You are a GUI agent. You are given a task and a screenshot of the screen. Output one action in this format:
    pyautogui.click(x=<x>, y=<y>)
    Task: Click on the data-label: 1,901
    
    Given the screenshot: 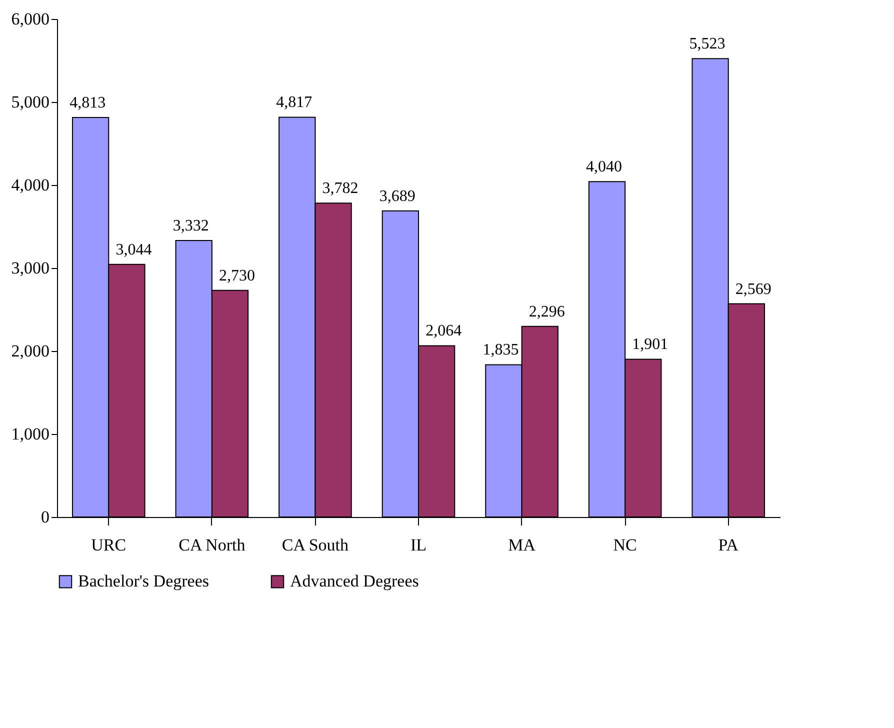 What is the action you would take?
    pyautogui.click(x=650, y=345)
    